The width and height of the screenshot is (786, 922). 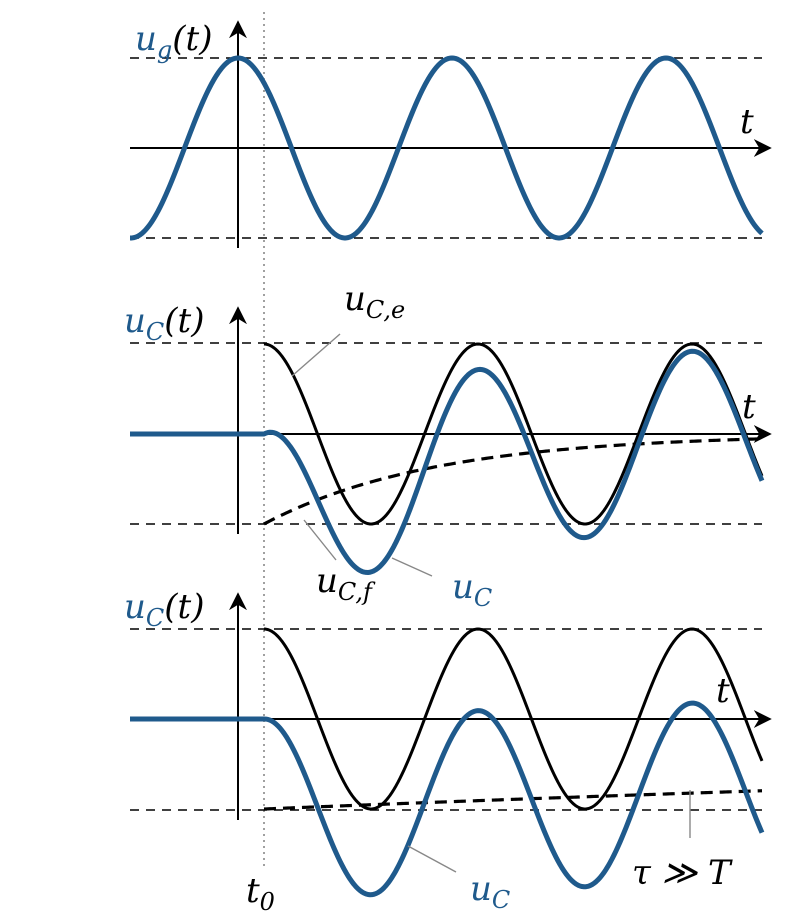 What do you see at coordinates (747, 122) in the screenshot?
I see `panel1-xlabel: t` at bounding box center [747, 122].